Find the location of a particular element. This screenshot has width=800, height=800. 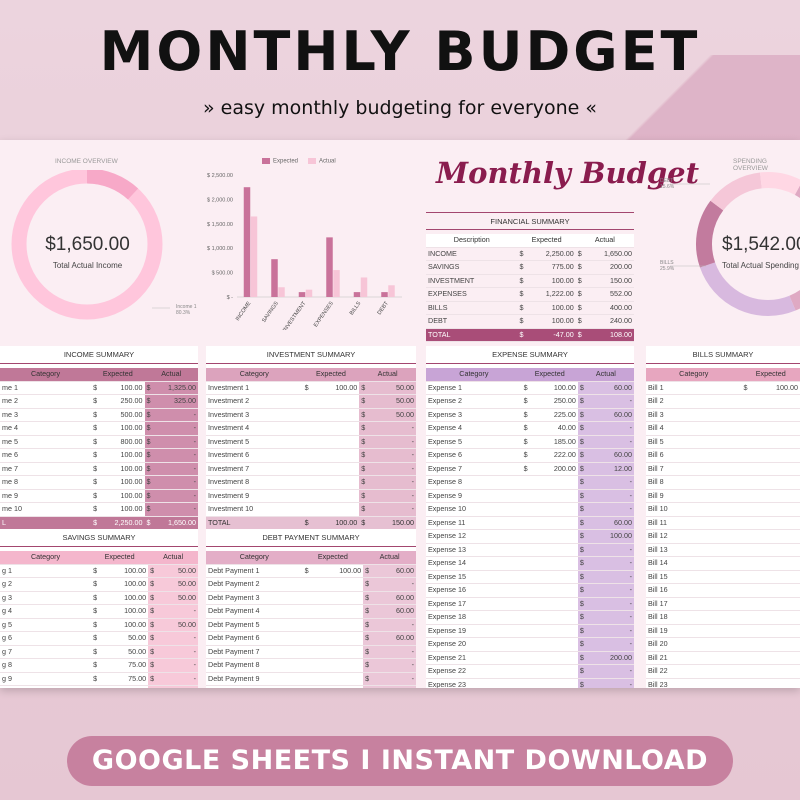

table-row: g 8 $75.00 $ - is located at coordinates (99, 665).